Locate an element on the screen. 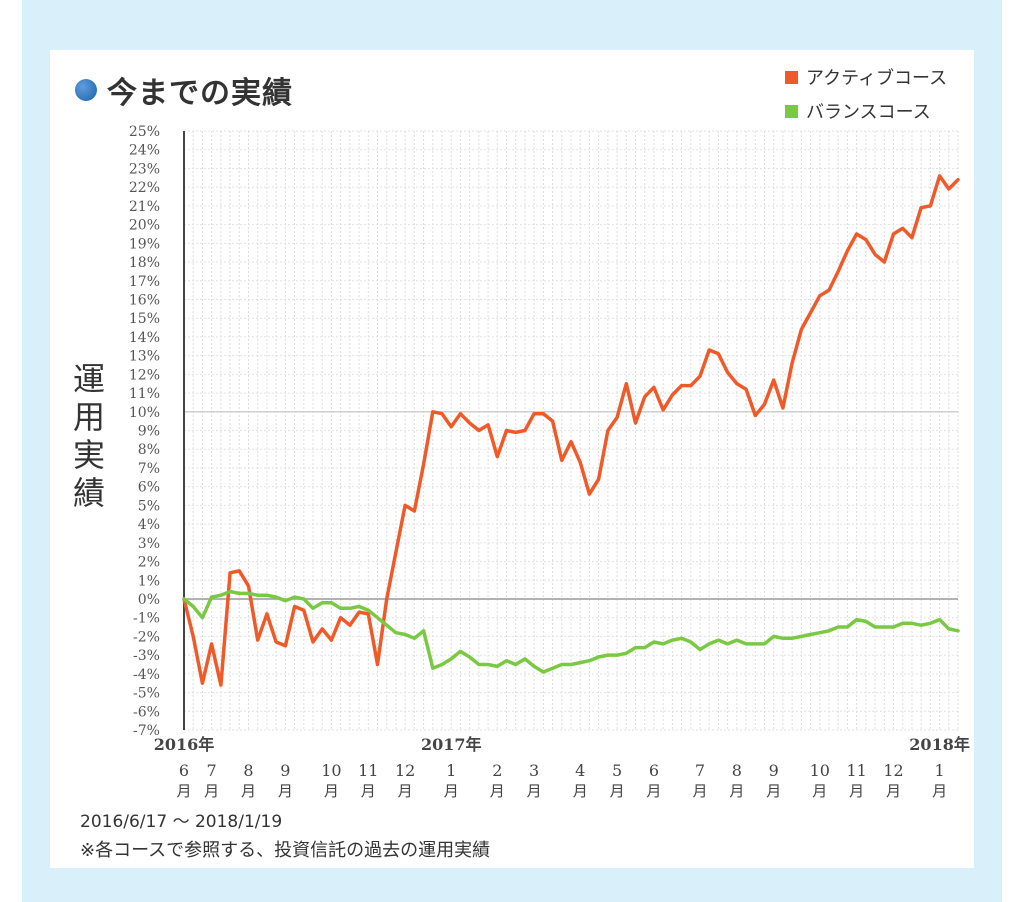  y-tick-label: 0% is located at coordinates (149, 600).